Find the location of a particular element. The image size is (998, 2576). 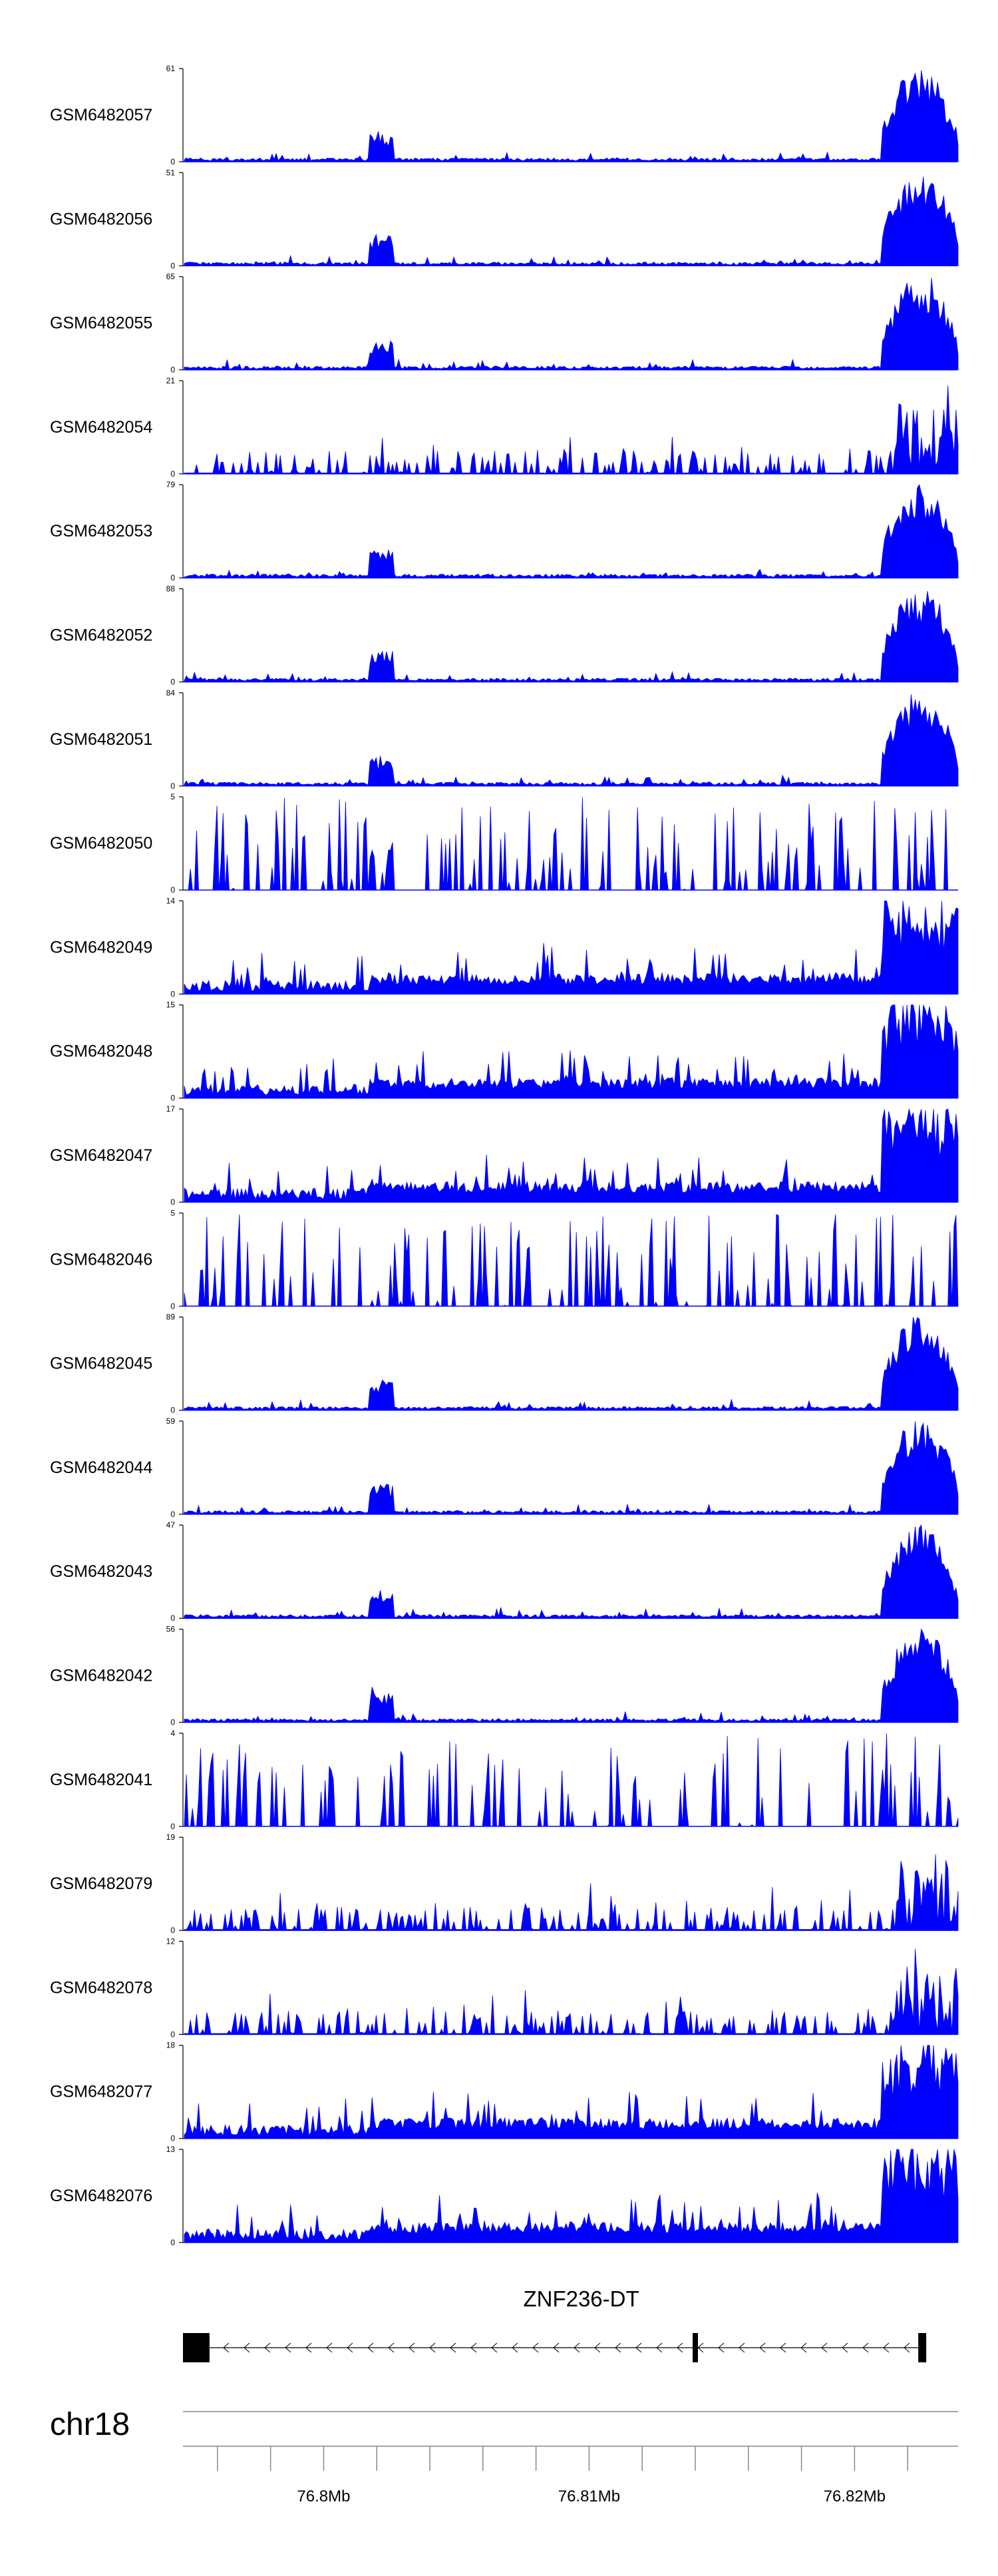

coverage-area-GSM6482077 is located at coordinates (571, 2092).